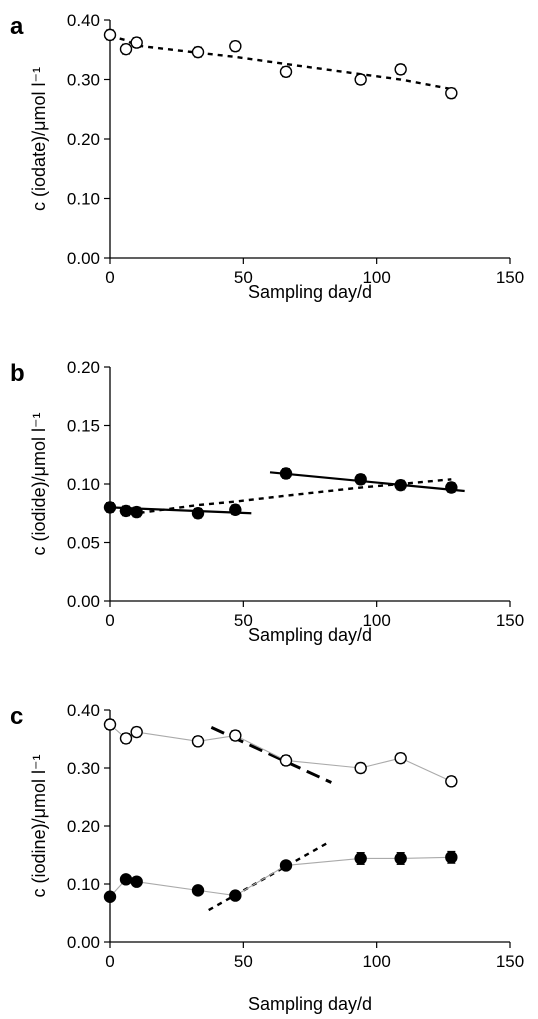 Image resolution: width=538 pixels, height=1019 pixels. I want to click on y-axis-title: c (iodine)/μmol l⁻¹, so click(39, 826).